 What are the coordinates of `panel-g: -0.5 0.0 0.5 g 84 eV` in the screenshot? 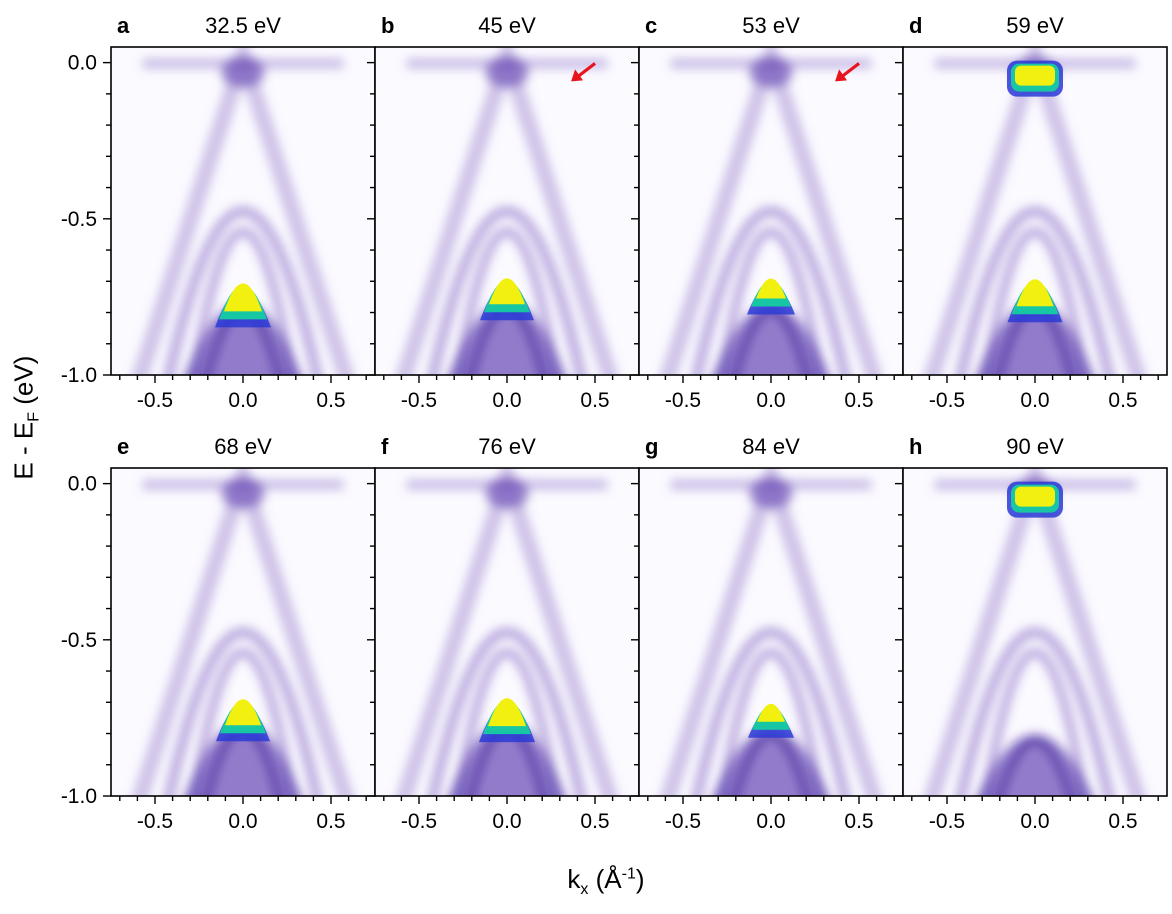 It's located at (767, 633).